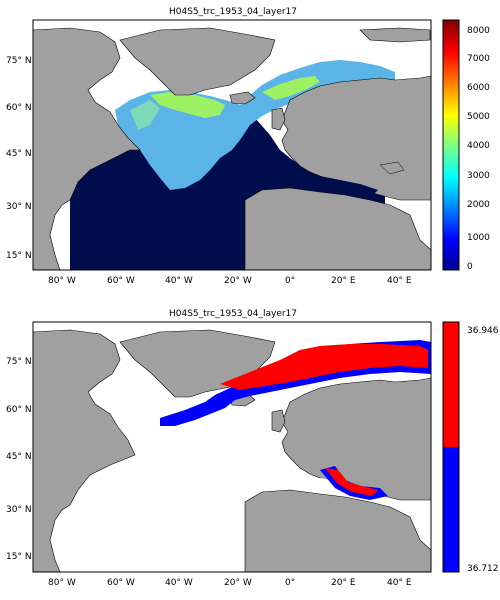 The image size is (500, 600). I want to click on colorbar-tick: 2000, so click(478, 205).